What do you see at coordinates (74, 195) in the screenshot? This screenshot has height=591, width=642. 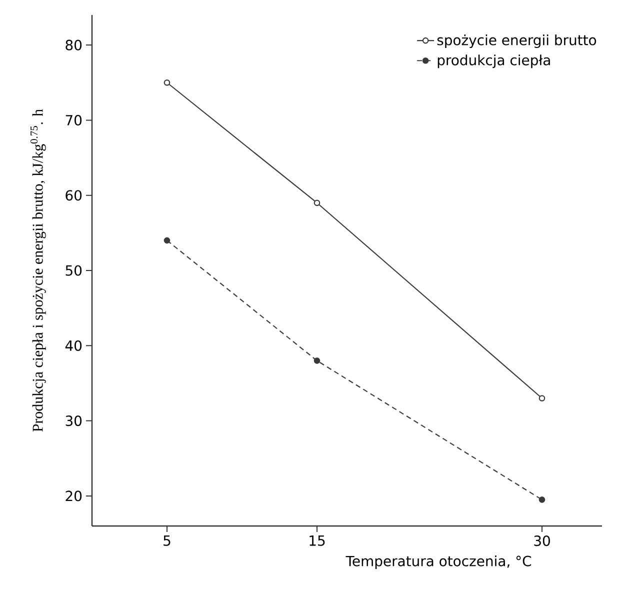 I see `y-tick-label: 60` at bounding box center [74, 195].